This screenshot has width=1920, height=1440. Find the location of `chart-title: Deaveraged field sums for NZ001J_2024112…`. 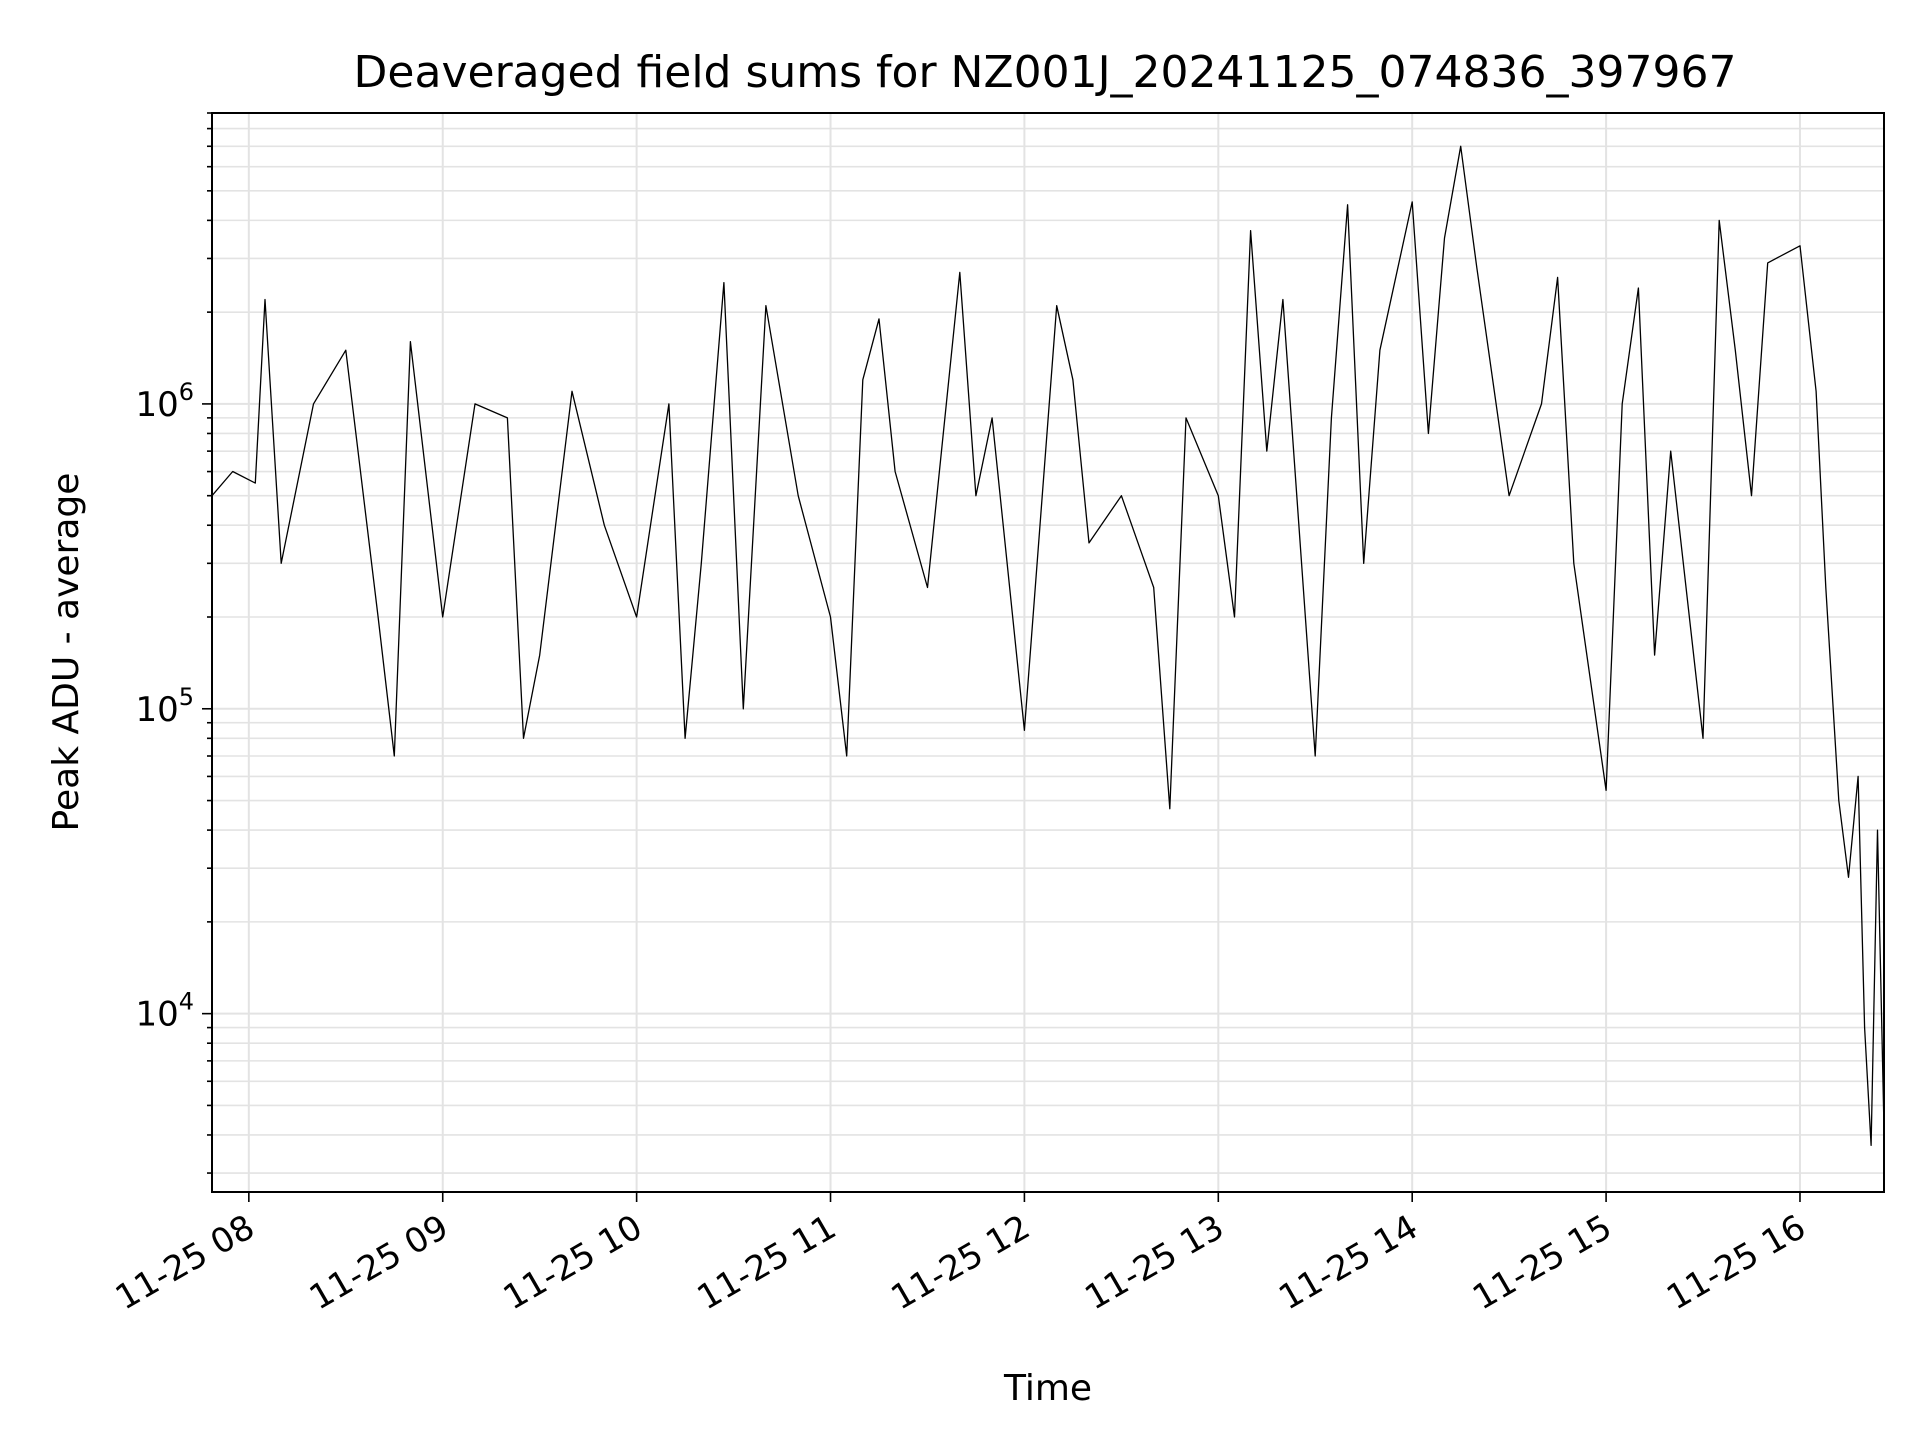

chart-title: Deaveraged field sums for NZ001J_2024112… is located at coordinates (1045, 72).